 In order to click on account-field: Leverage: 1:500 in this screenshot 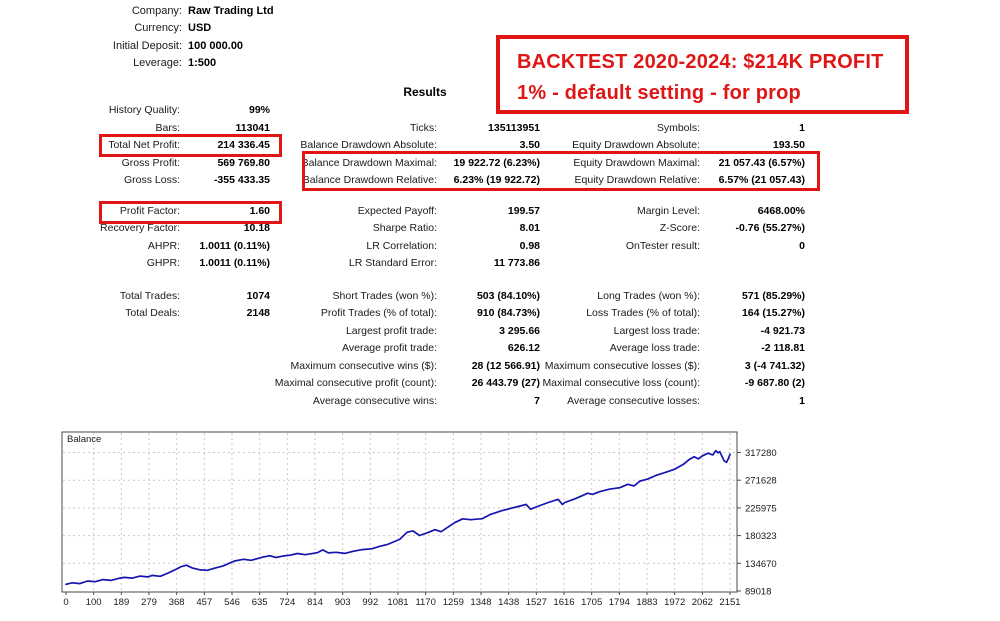, I will do `click(500, 65)`.